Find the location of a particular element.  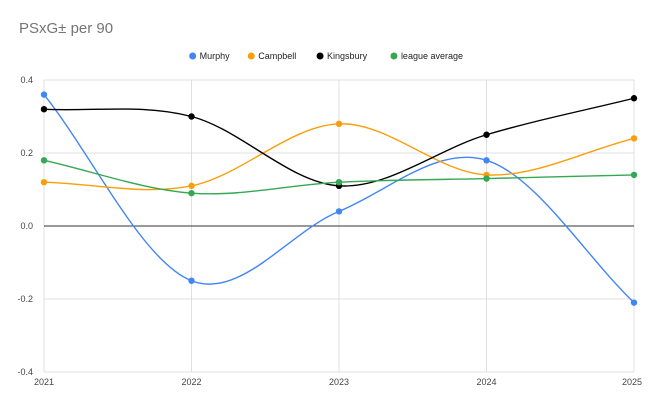

x-tick-label: 2025 is located at coordinates (632, 382).